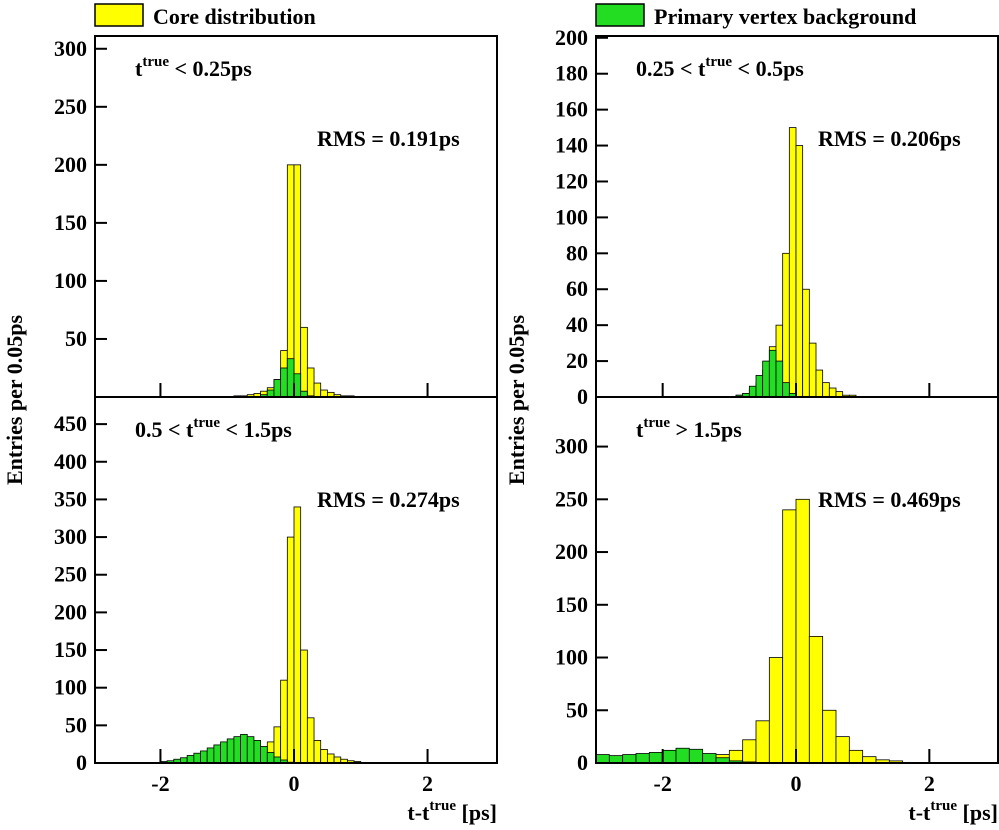  Describe the element at coordinates (706, 429) in the screenshot. I see `panel-annotation-part: > 1.5ps` at that location.